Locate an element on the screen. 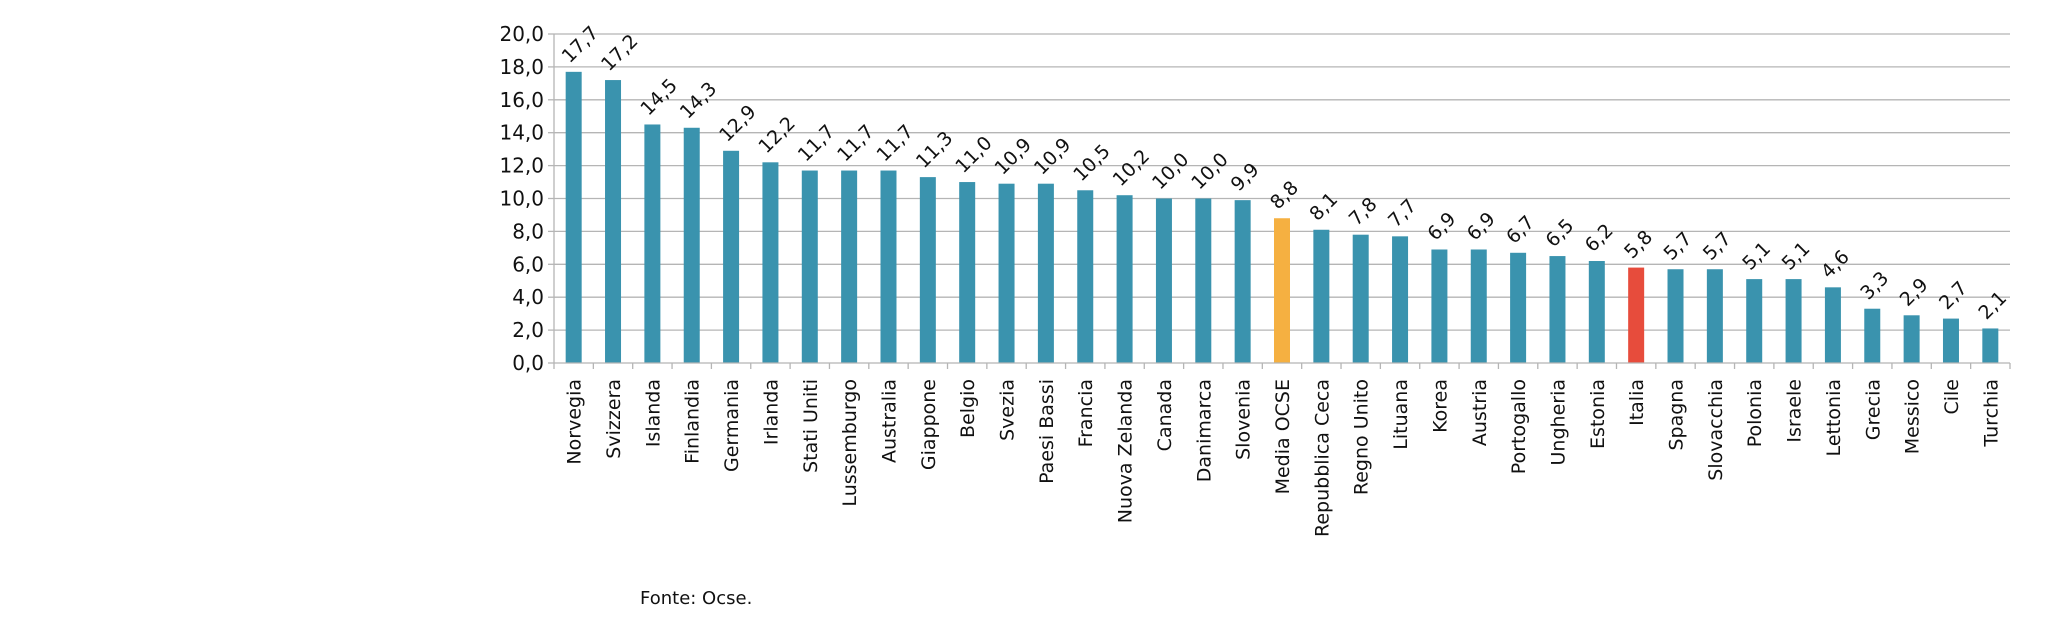  y-tick-label: 6,0 is located at coordinates (528, 264).